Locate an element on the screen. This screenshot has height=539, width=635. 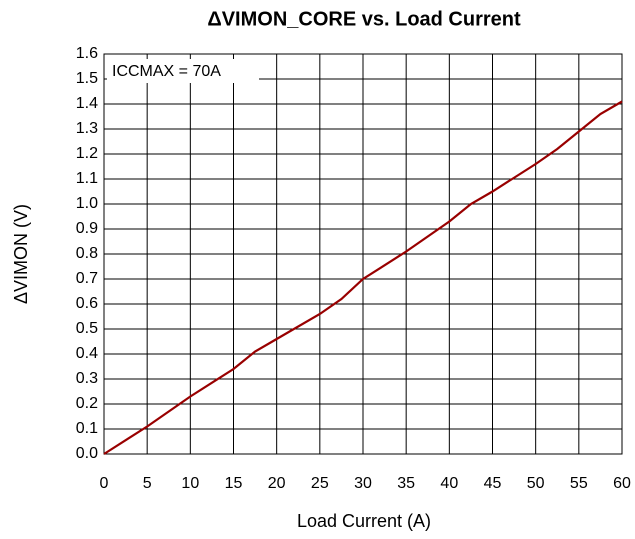
y-tick-label: 0.1 is located at coordinates (87, 428).